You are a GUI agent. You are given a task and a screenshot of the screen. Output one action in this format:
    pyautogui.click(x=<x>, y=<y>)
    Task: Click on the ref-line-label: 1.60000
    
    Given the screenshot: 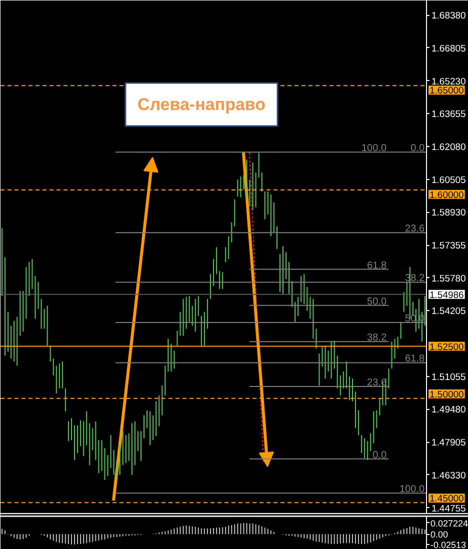 What is the action you would take?
    pyautogui.click(x=447, y=195)
    